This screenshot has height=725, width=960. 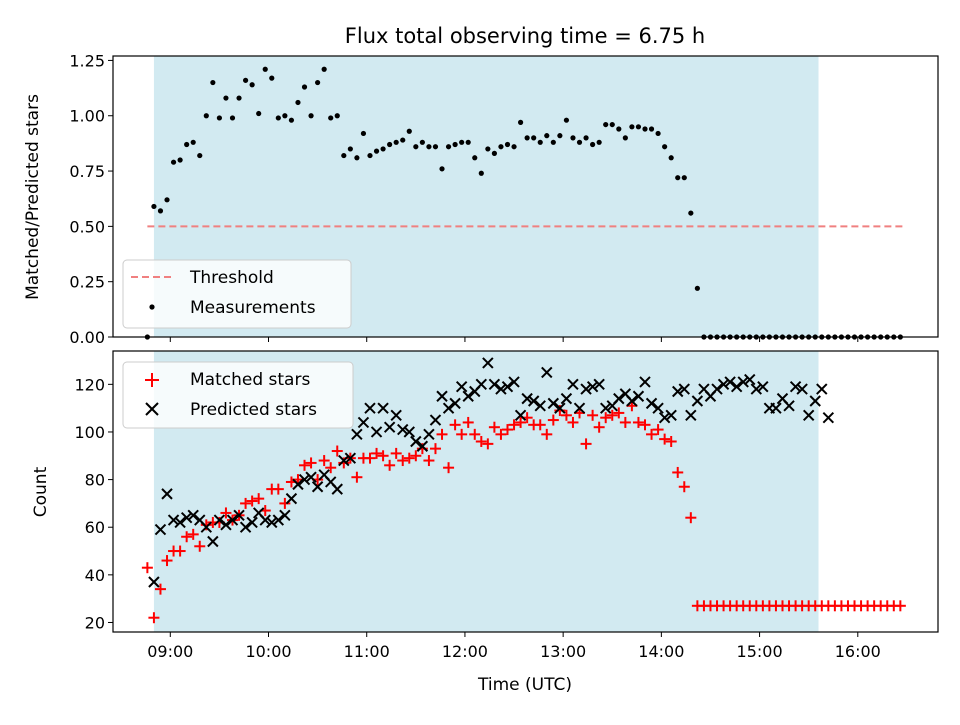 I want to click on x-tick-label: 15:00, so click(x=760, y=651).